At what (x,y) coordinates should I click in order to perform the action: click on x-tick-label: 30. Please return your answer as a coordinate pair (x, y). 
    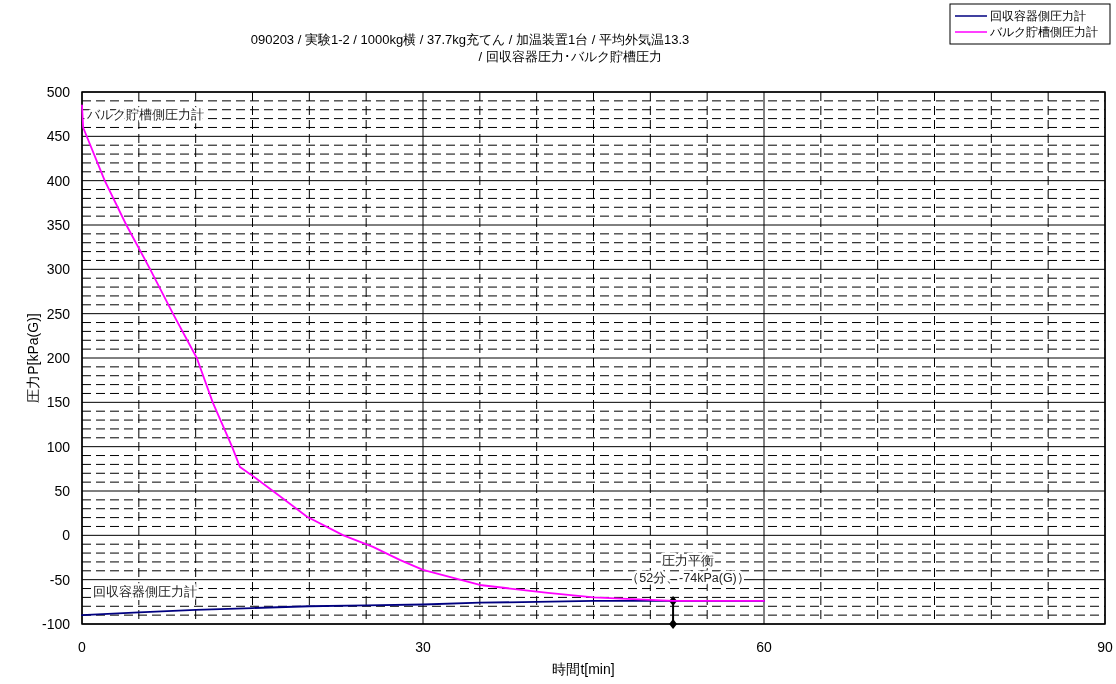
    Looking at the image, I should click on (423, 647).